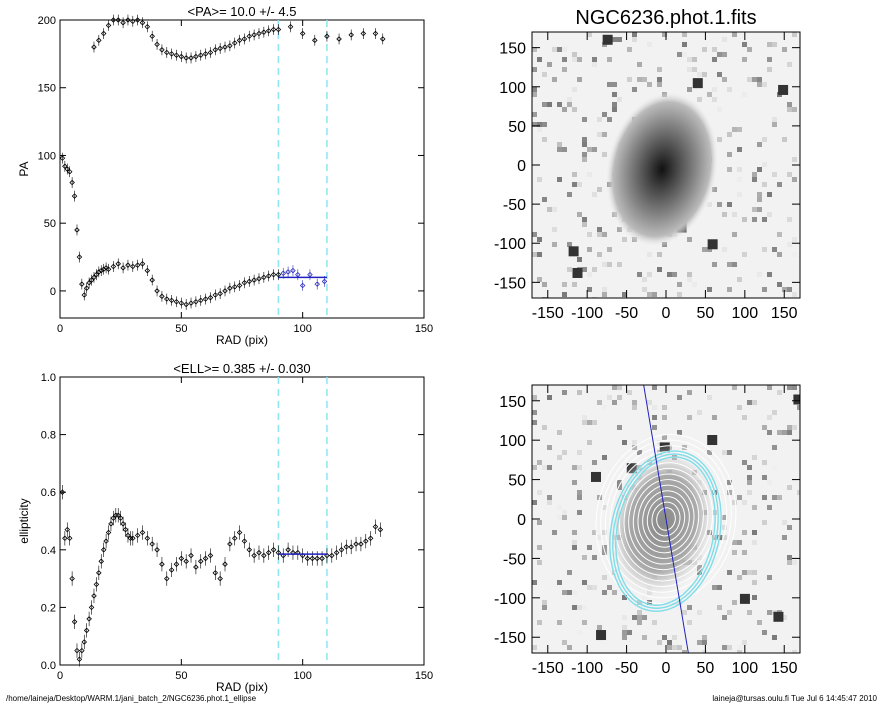 The height and width of the screenshot is (708, 885). I want to click on img-top-ytick-label: -50, so click(514, 205).